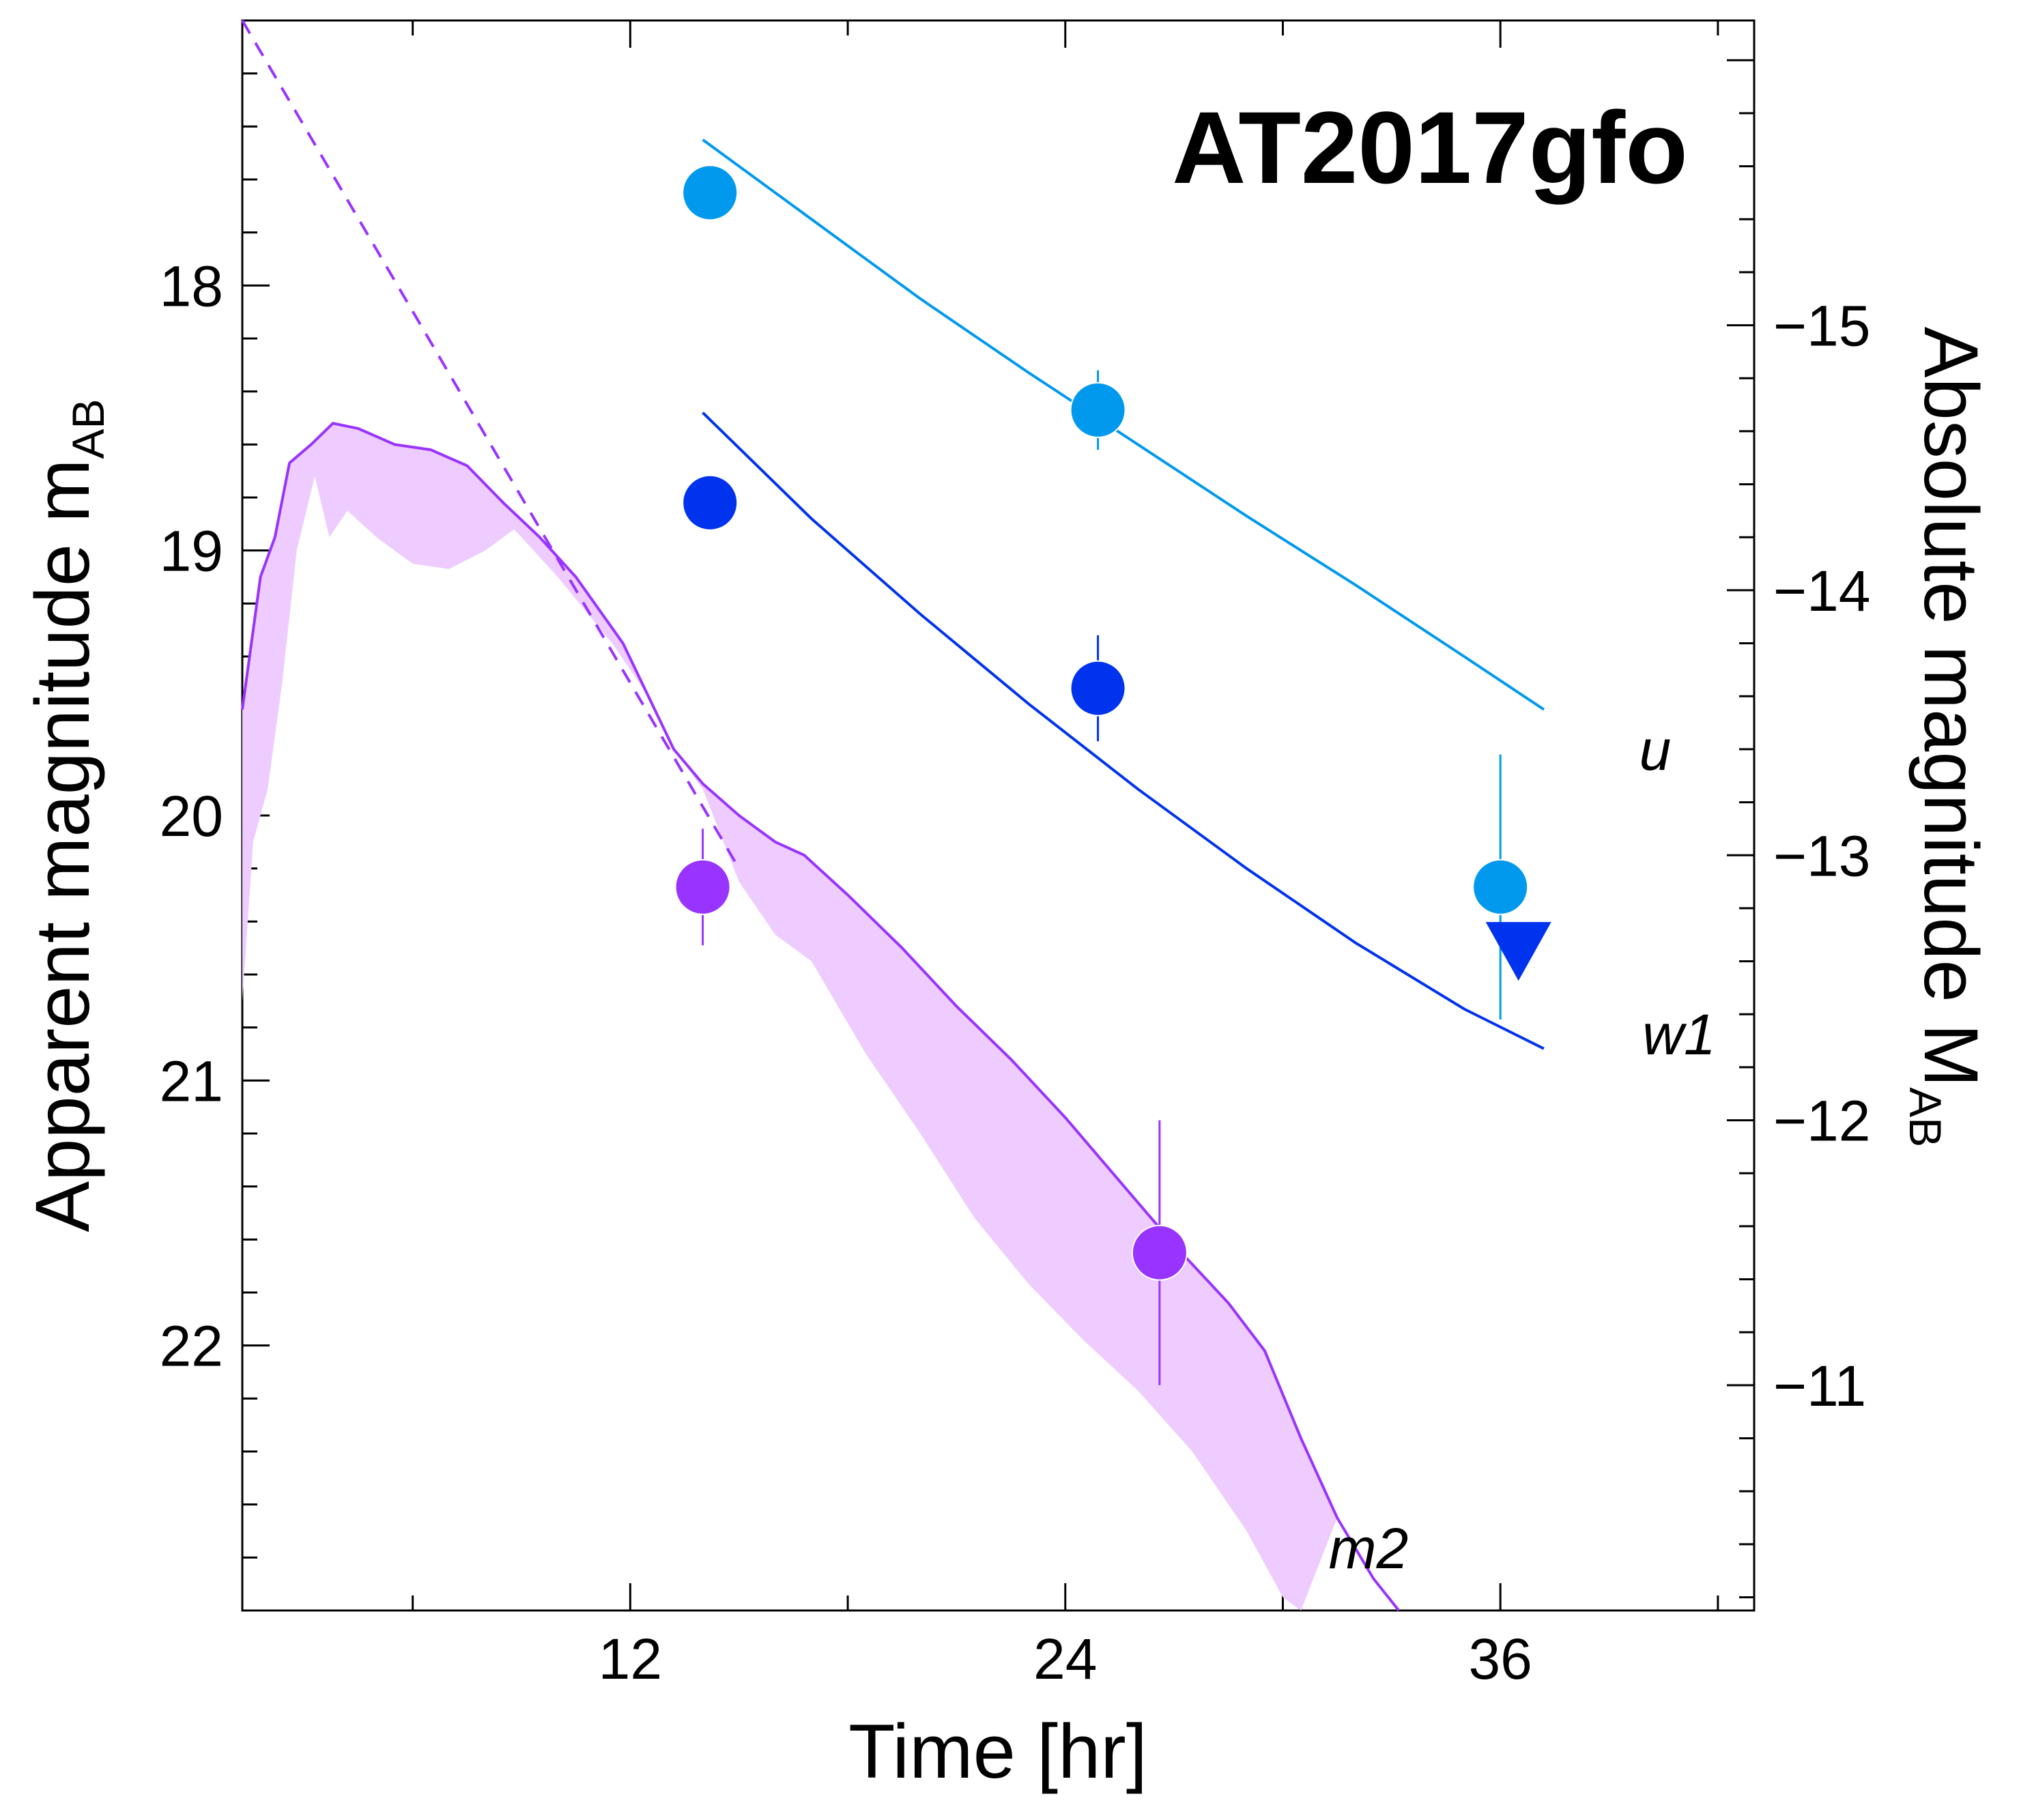  What do you see at coordinates (88, 429) in the screenshot?
I see `y-axis-left-title-sub: AB` at bounding box center [88, 429].